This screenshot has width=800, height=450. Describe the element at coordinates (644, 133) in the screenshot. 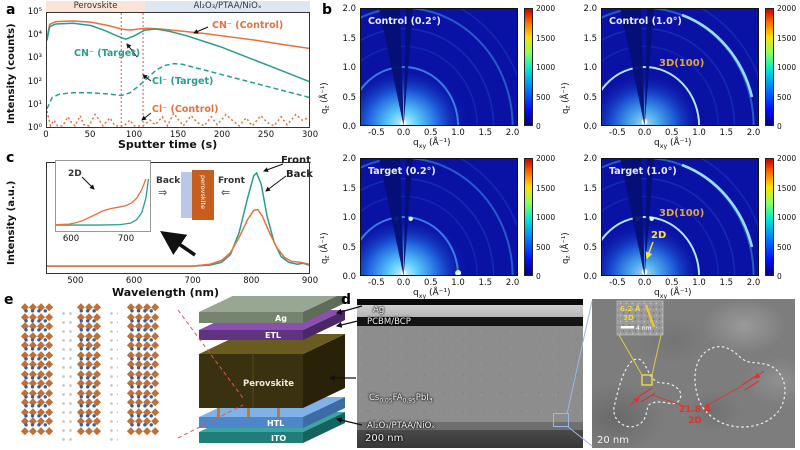

I see `map-xtick: 0.0` at that location.